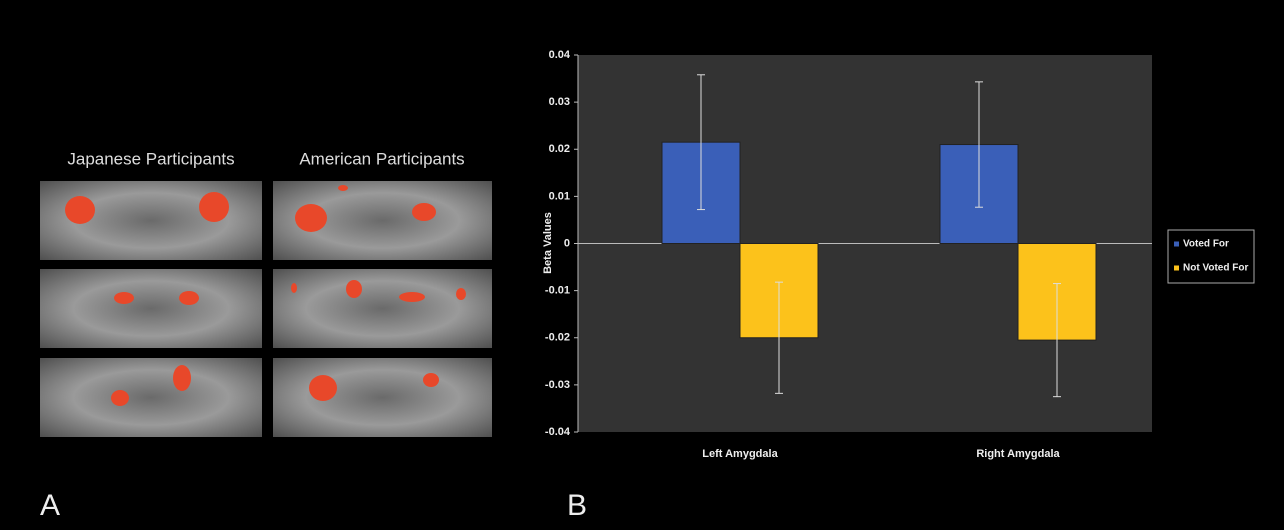 Image resolution: width=1284 pixels, height=530 pixels. What do you see at coordinates (557, 385) in the screenshot?
I see `y-tick-label: -0.03` at bounding box center [557, 385].